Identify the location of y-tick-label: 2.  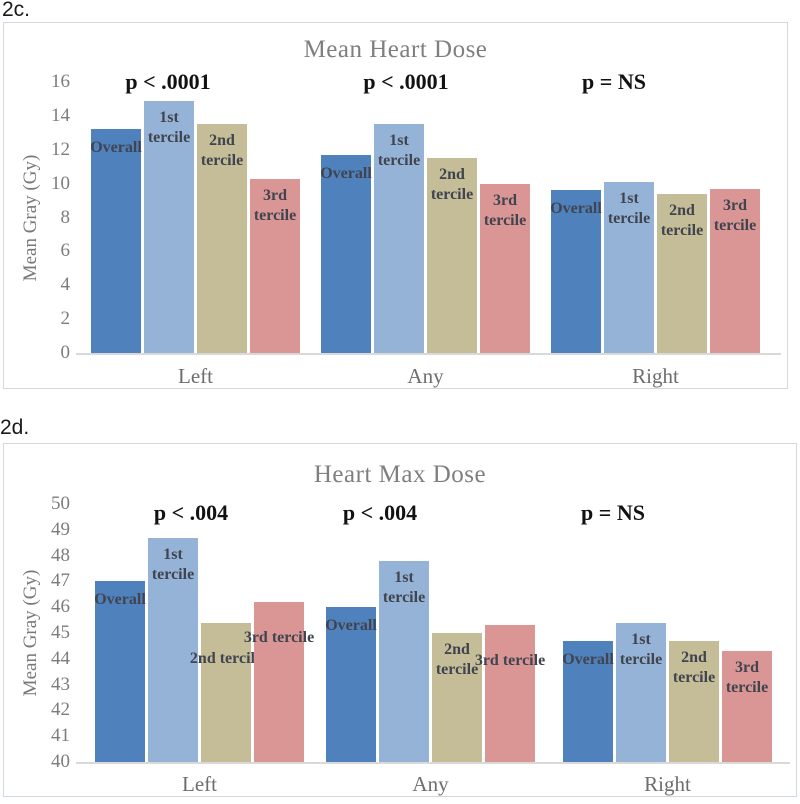
(65, 319).